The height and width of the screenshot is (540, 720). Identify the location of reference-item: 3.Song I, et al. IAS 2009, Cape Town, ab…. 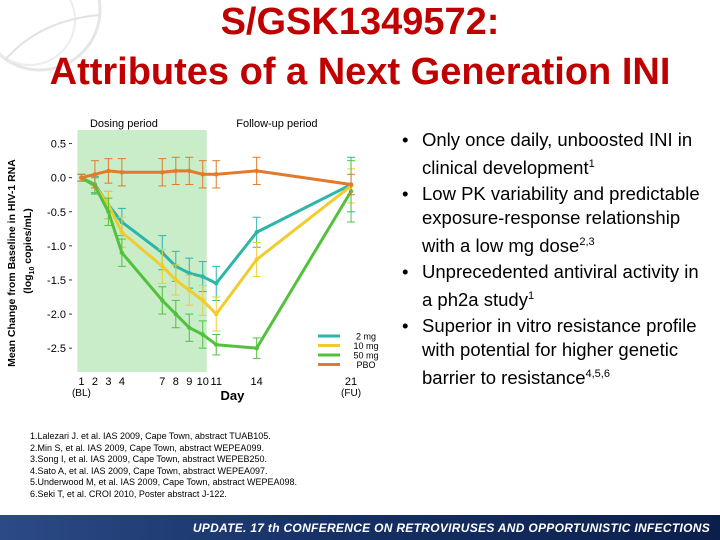
(148, 459).